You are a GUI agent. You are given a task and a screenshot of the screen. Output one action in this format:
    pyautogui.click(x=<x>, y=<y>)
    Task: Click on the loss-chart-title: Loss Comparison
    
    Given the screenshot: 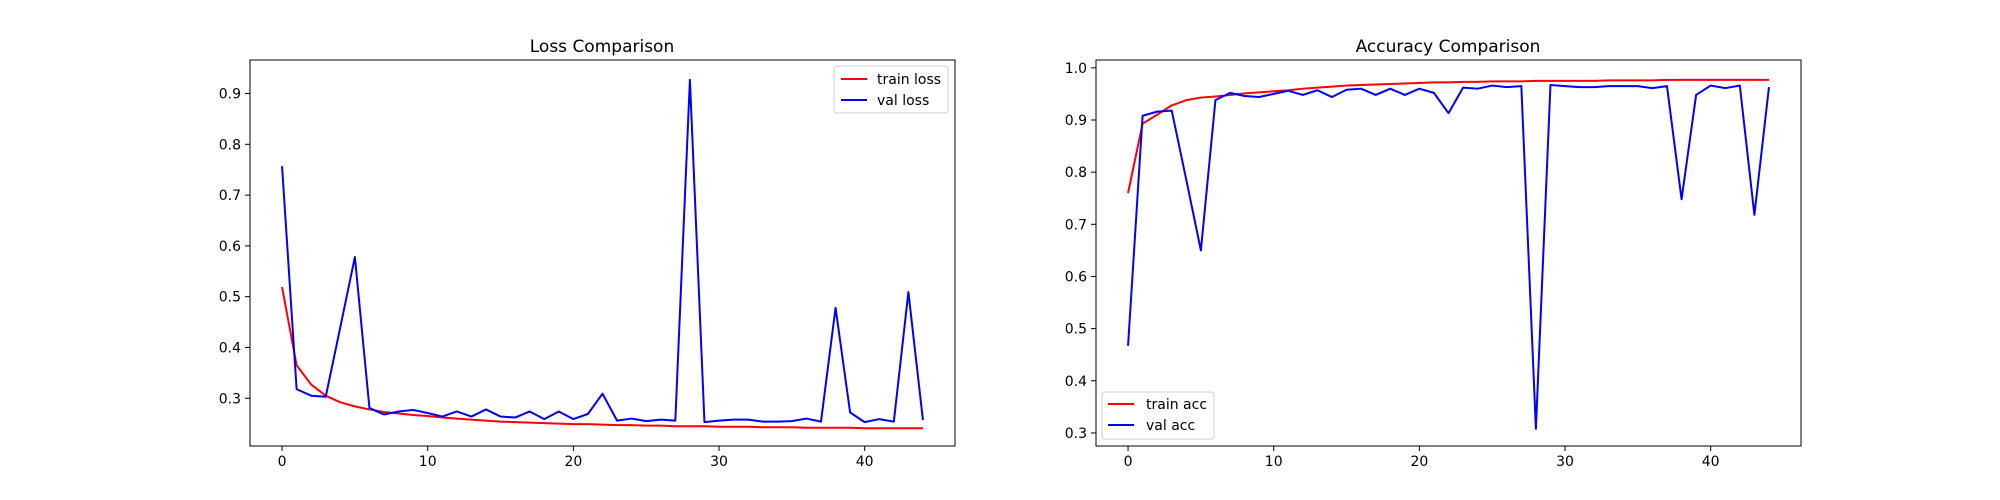 What is the action you would take?
    pyautogui.click(x=602, y=47)
    